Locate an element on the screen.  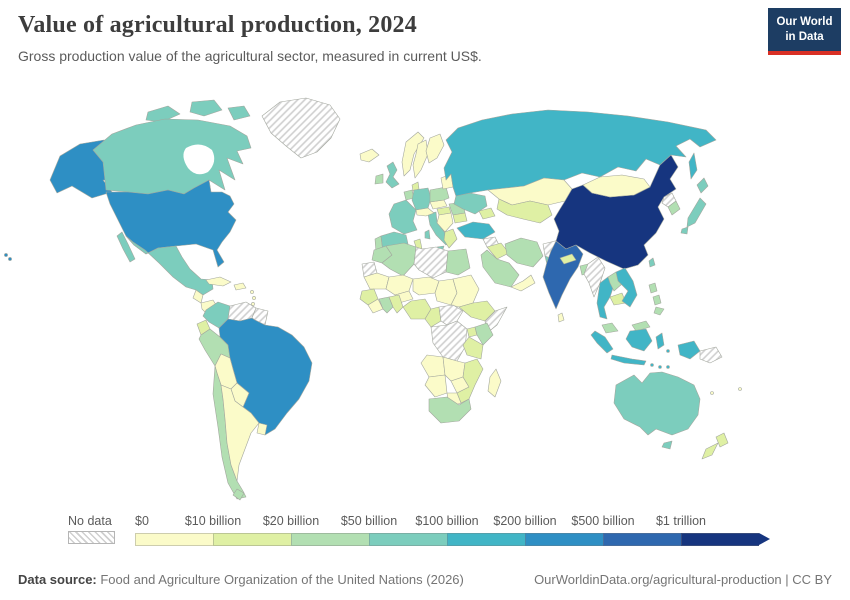
country-south-korea is located at coordinates (674, 208).